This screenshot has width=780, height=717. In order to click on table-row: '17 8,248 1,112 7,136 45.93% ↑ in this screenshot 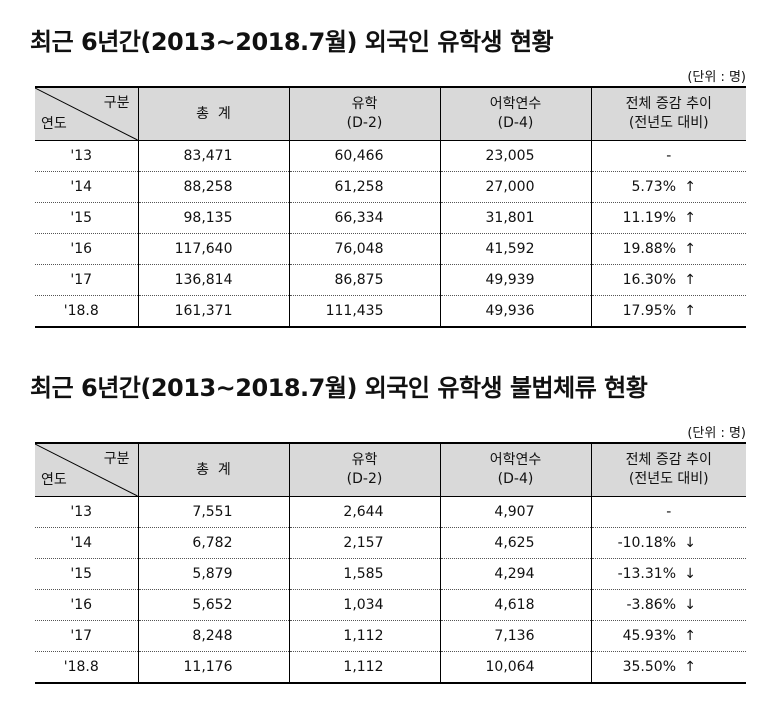, I will do `click(390, 636)`.